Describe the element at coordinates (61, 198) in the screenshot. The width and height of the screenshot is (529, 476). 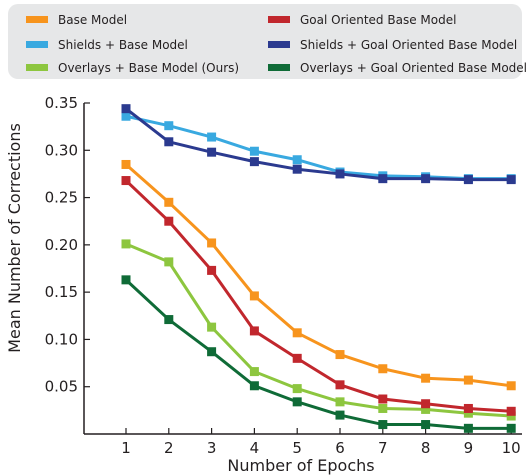
I see `y-tick-label: 0.25` at that location.